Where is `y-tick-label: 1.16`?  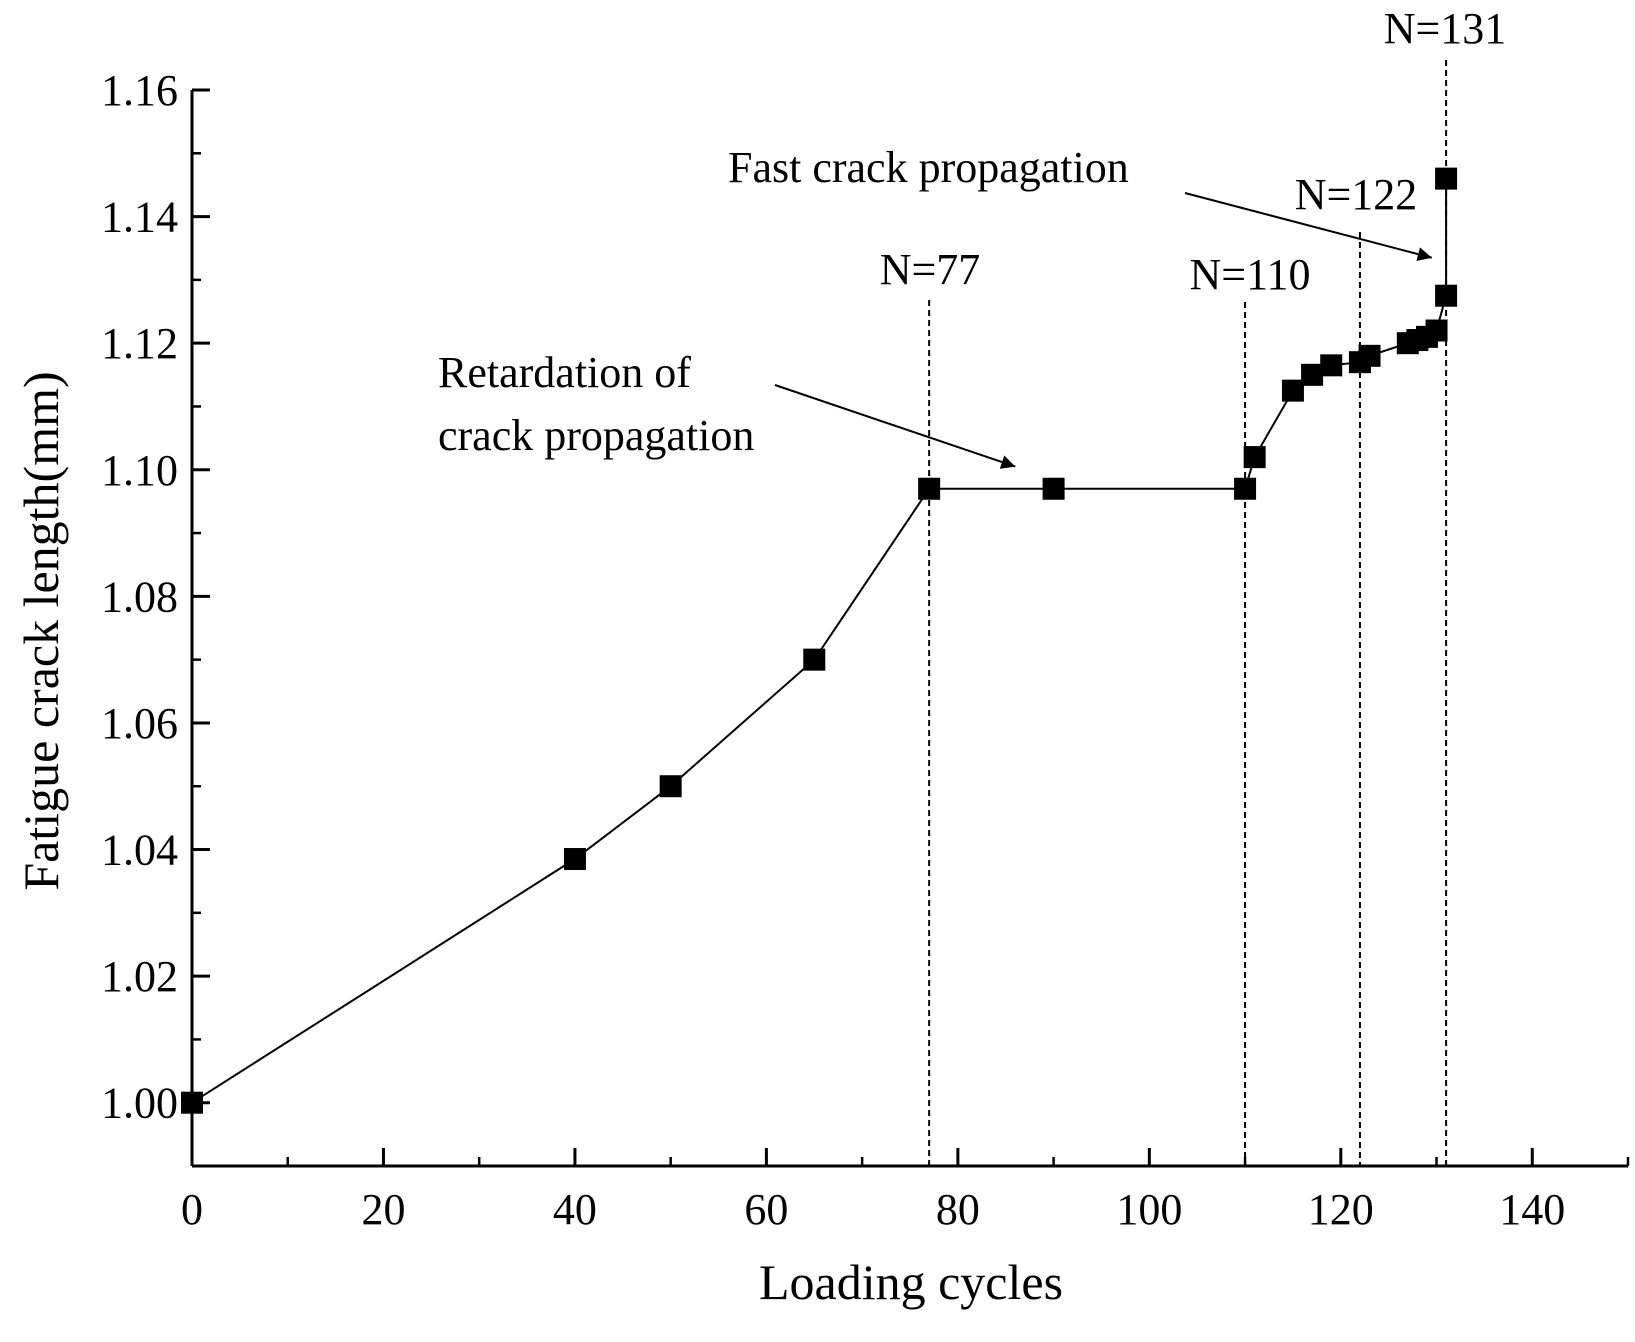 y-tick-label: 1.16 is located at coordinates (139, 90).